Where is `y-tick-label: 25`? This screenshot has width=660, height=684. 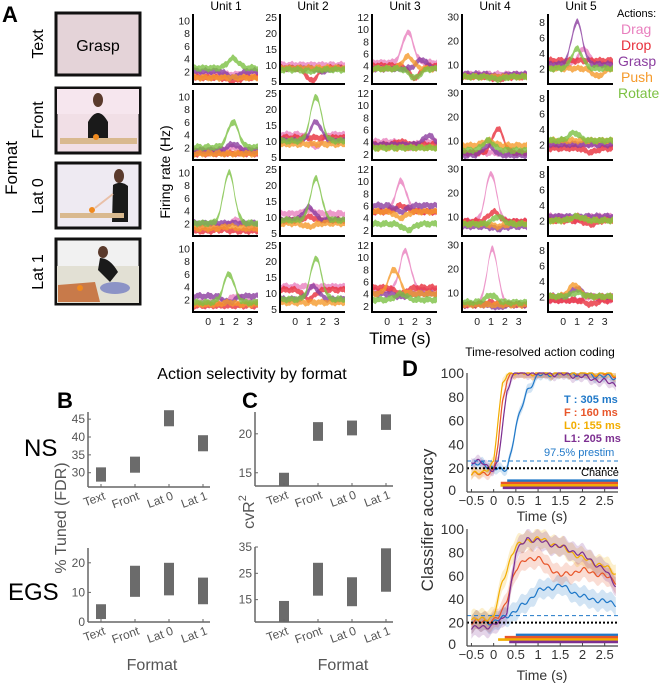
y-tick-label: 25 is located at coordinates (246, 573).